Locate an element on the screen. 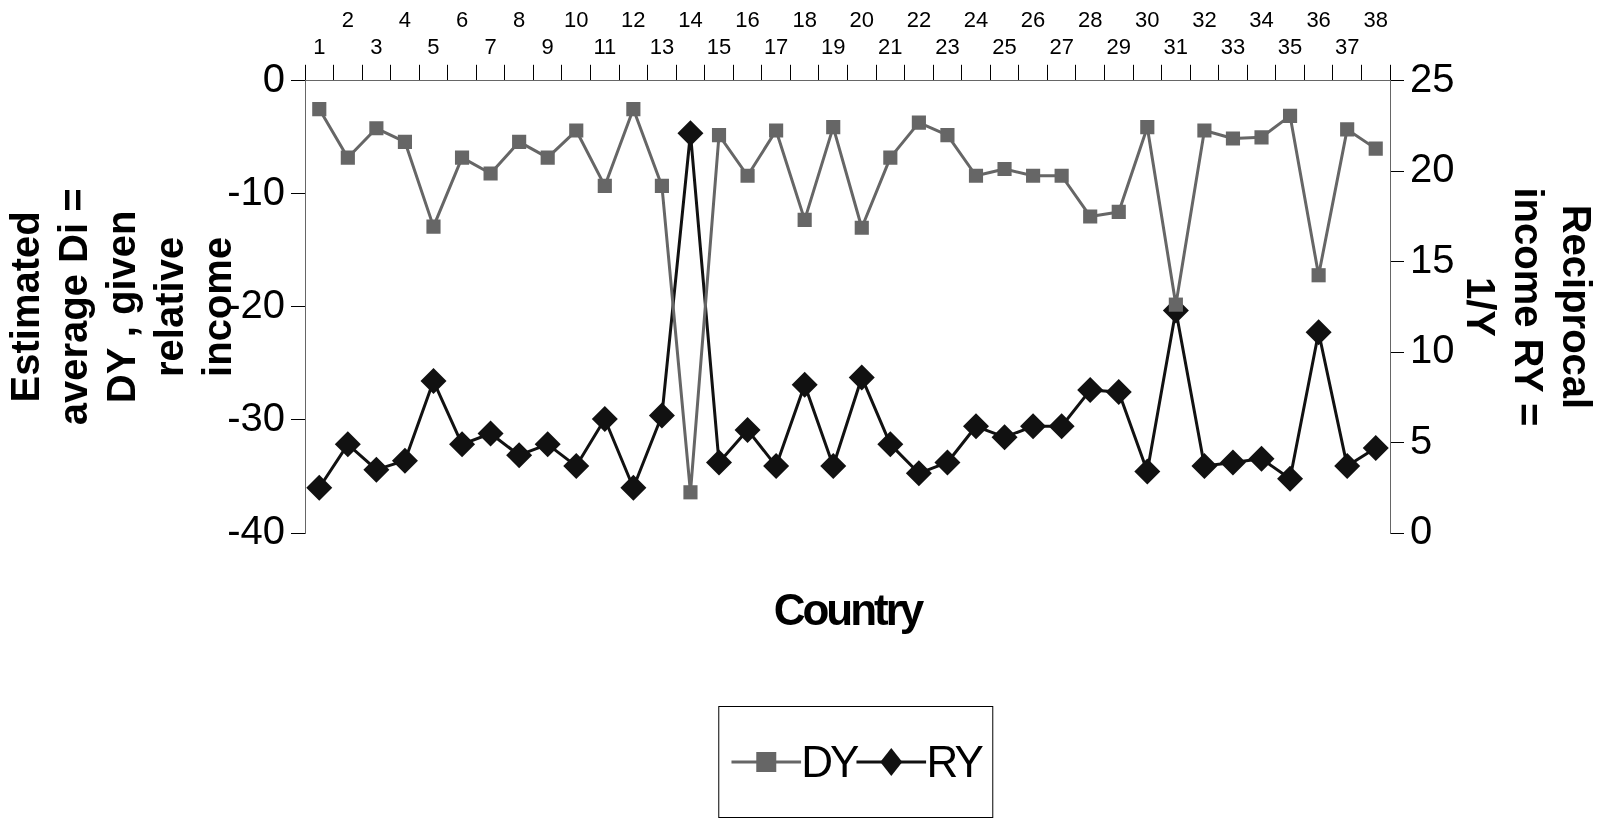 The height and width of the screenshot is (819, 1602). x-axis-title: Country is located at coordinates (848, 610).